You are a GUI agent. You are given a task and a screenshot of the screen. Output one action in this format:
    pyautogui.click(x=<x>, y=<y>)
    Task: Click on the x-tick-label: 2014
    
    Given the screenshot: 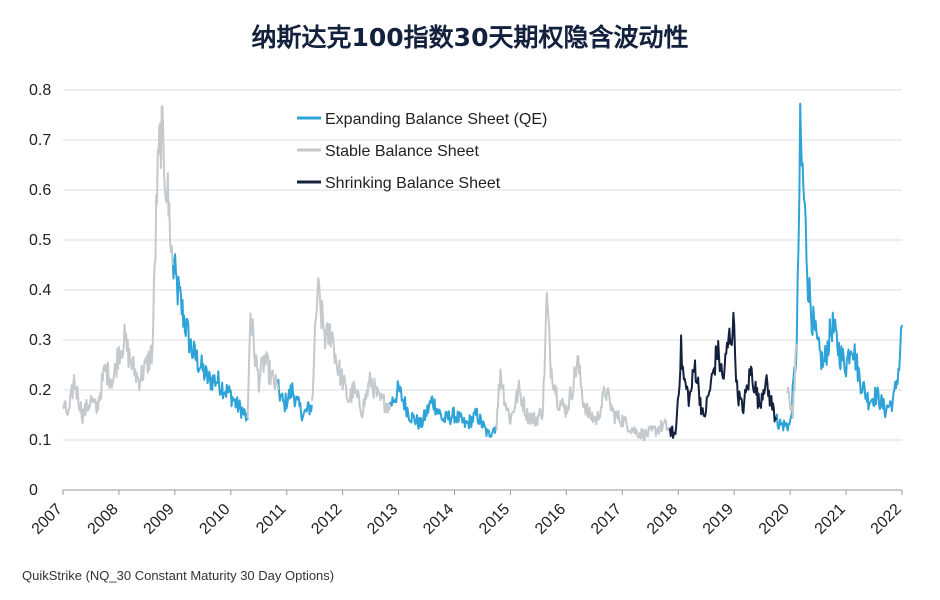 What is the action you would take?
    pyautogui.click(x=438, y=519)
    